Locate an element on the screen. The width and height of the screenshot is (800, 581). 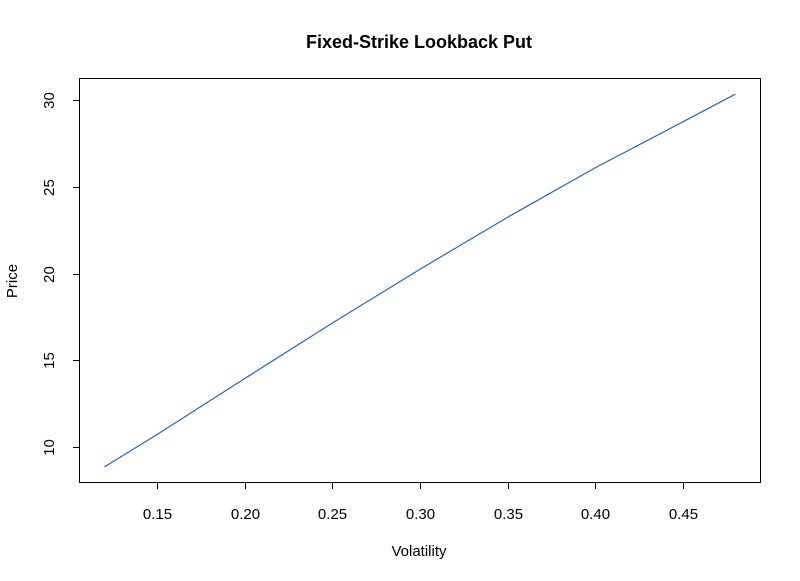
x-tick-label: 0.35 is located at coordinates (508, 514).